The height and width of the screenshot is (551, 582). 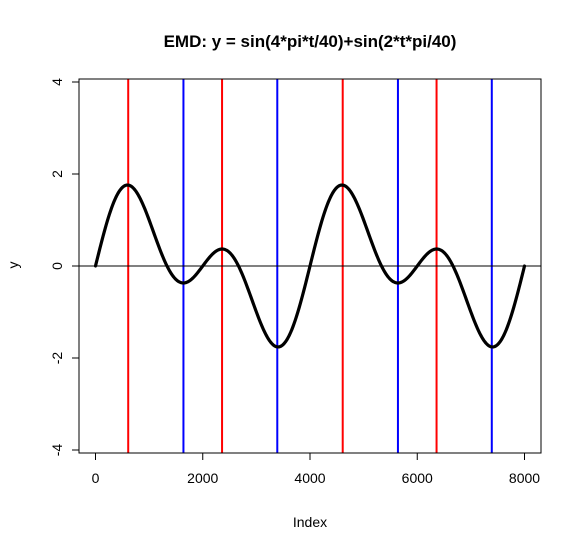 What do you see at coordinates (524, 478) in the screenshot?
I see `x-tick-label-4: 8000` at bounding box center [524, 478].